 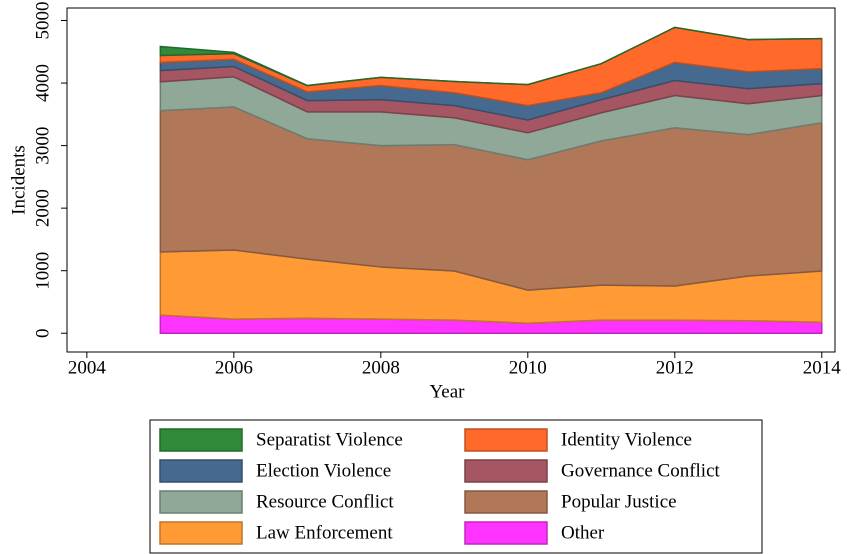 What do you see at coordinates (583, 532) in the screenshot?
I see `legend-label: Other` at bounding box center [583, 532].